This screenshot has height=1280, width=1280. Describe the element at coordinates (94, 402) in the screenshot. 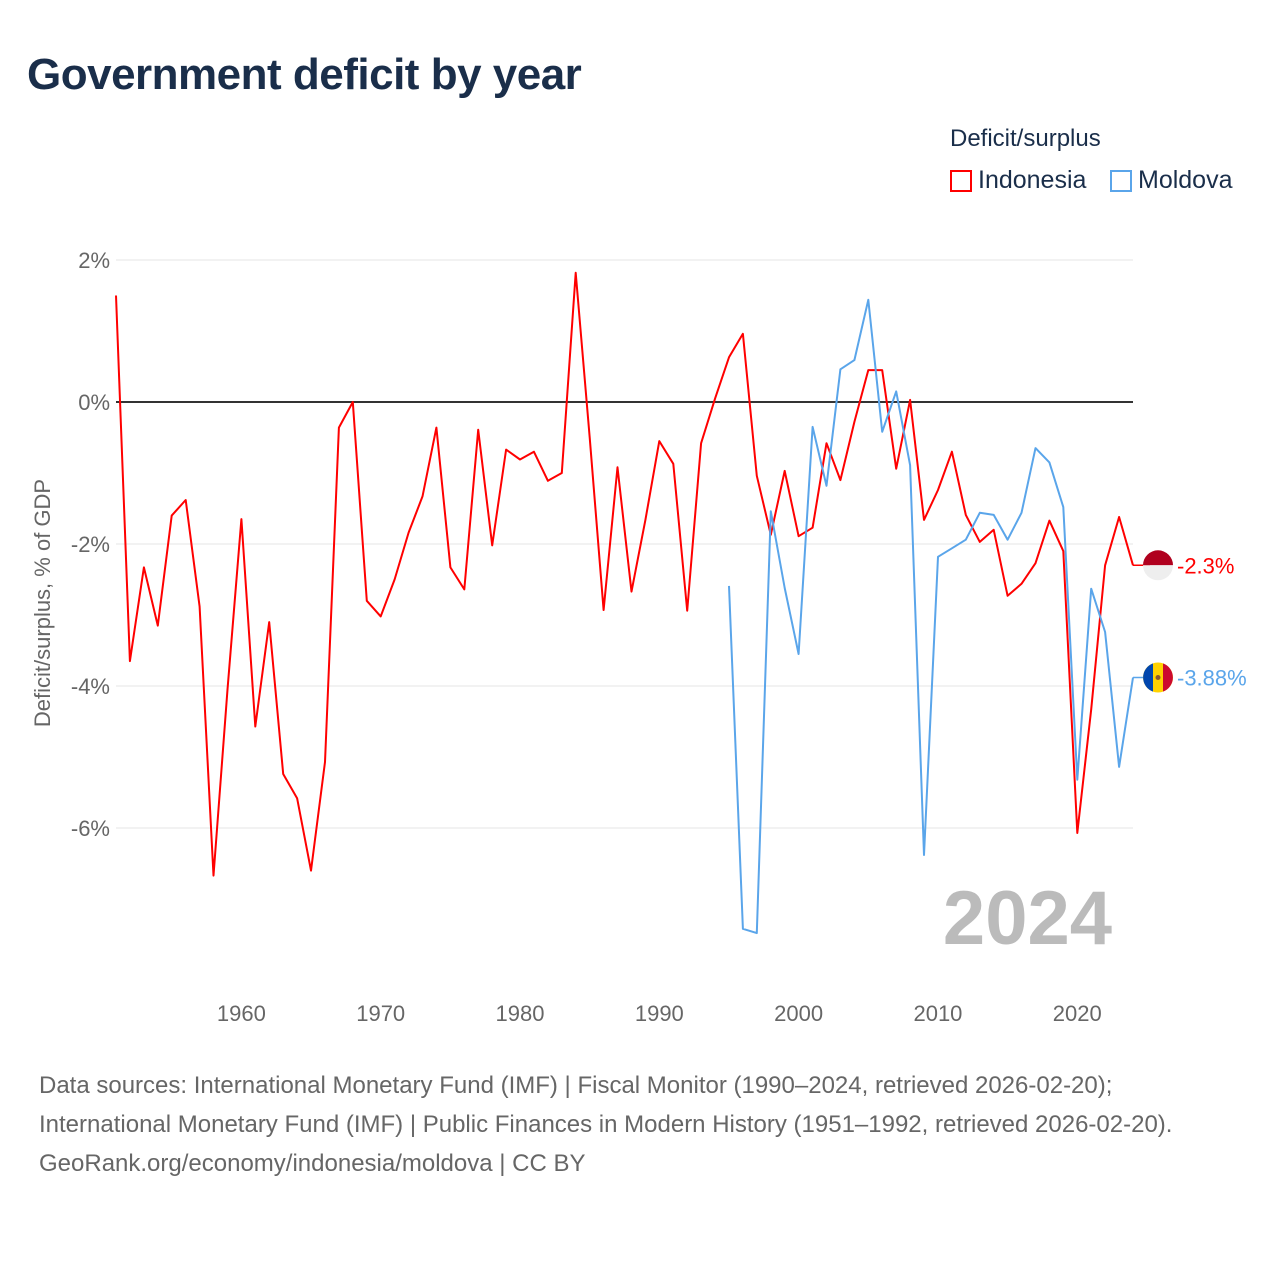

I see `y-tick-label: 0%` at that location.